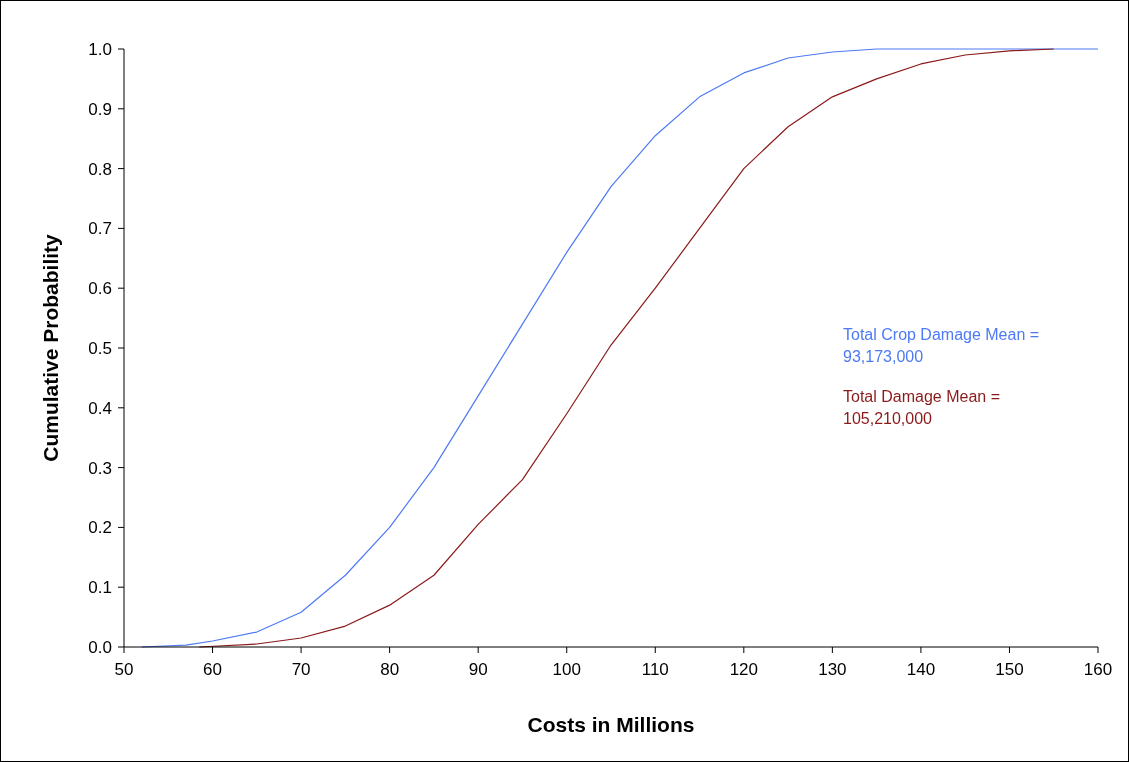  I want to click on y-tick-label: 0.1, so click(100, 588).